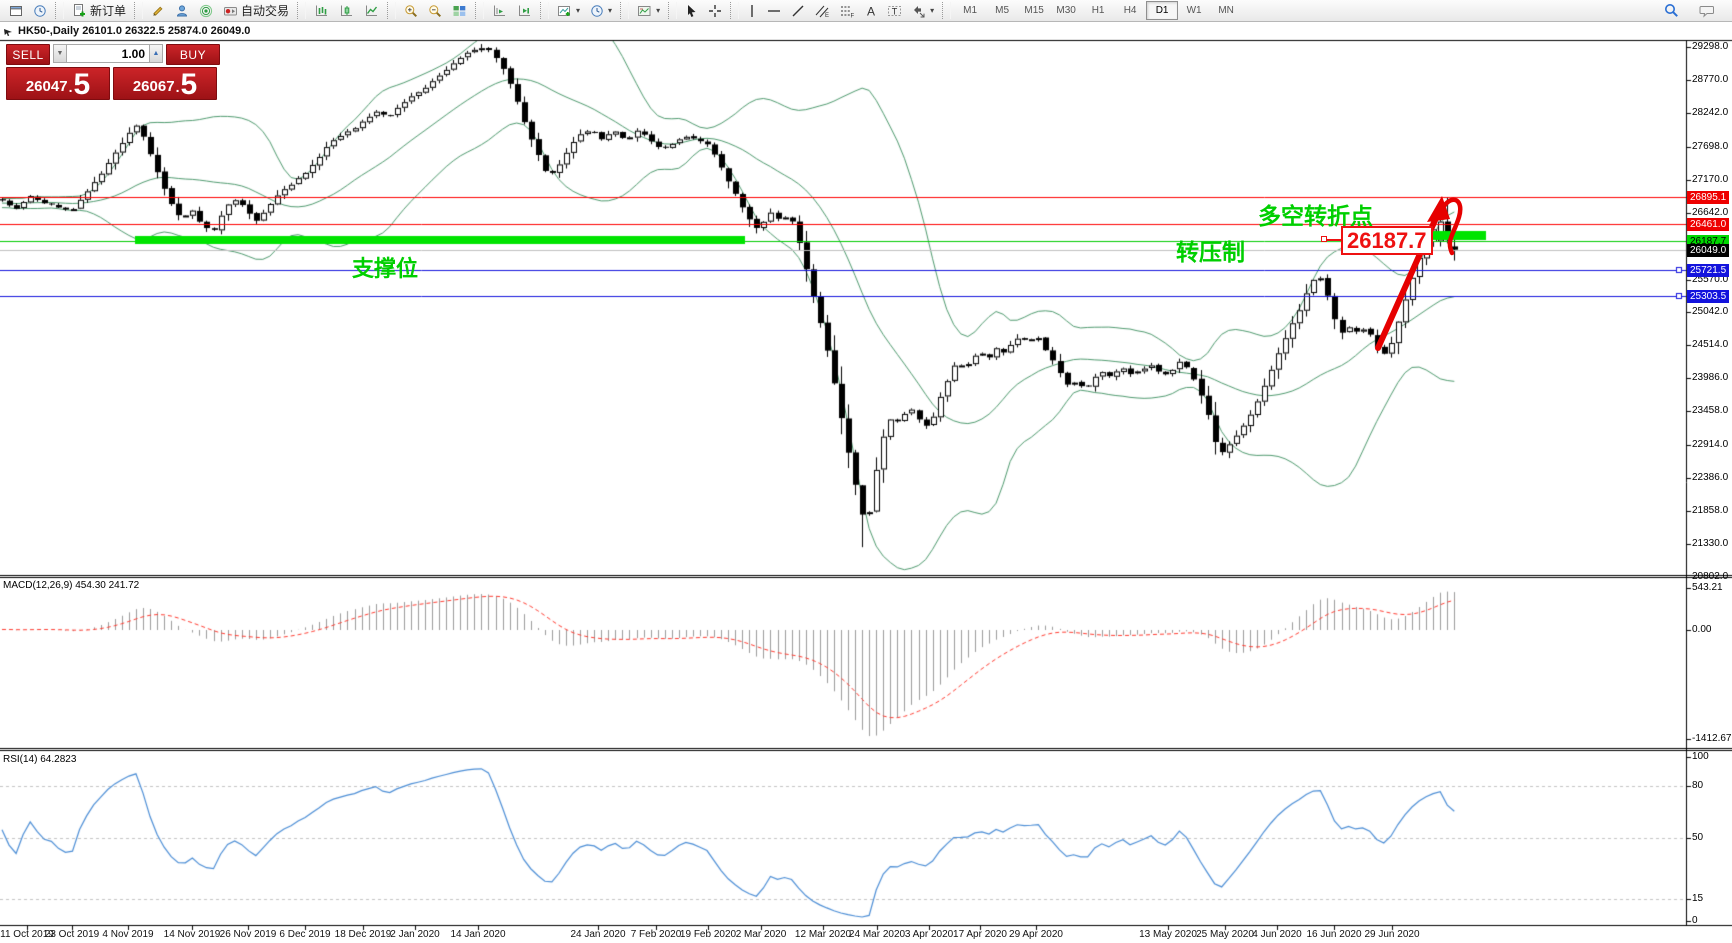 This screenshot has width=1732, height=943. I want to click on timeframe-button-m1: M1, so click(970, 10).